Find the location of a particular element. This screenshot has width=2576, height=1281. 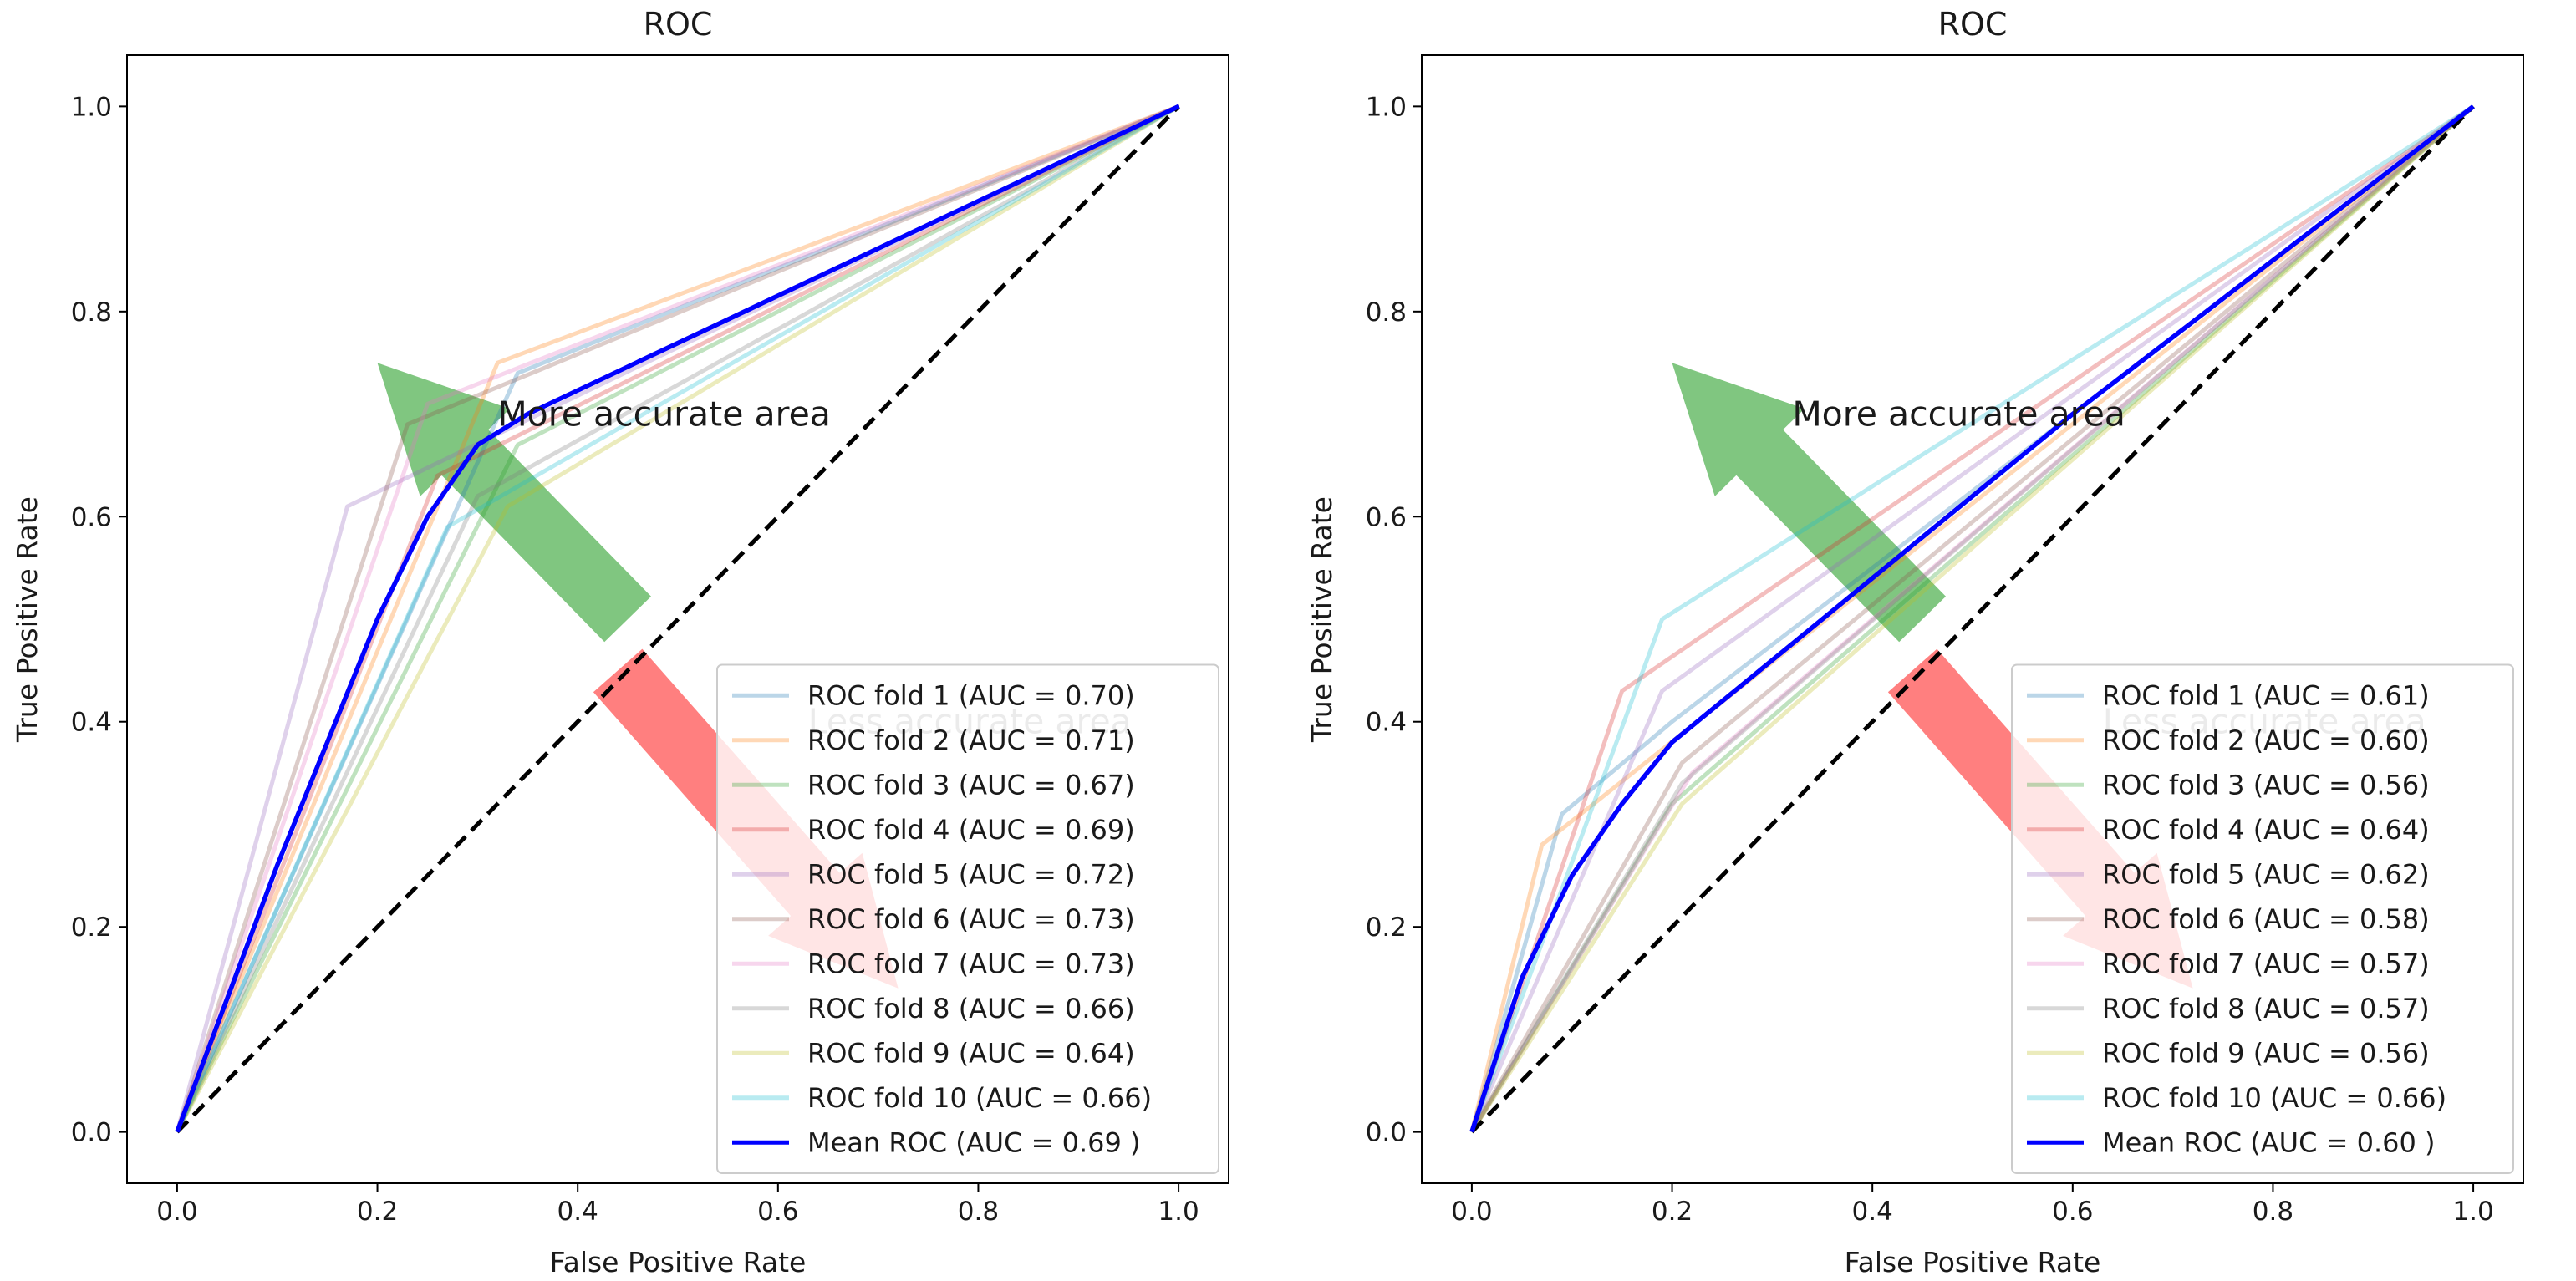

legend-entry: ROC fold 8 (AUC = 0.57) is located at coordinates (2266, 1008).